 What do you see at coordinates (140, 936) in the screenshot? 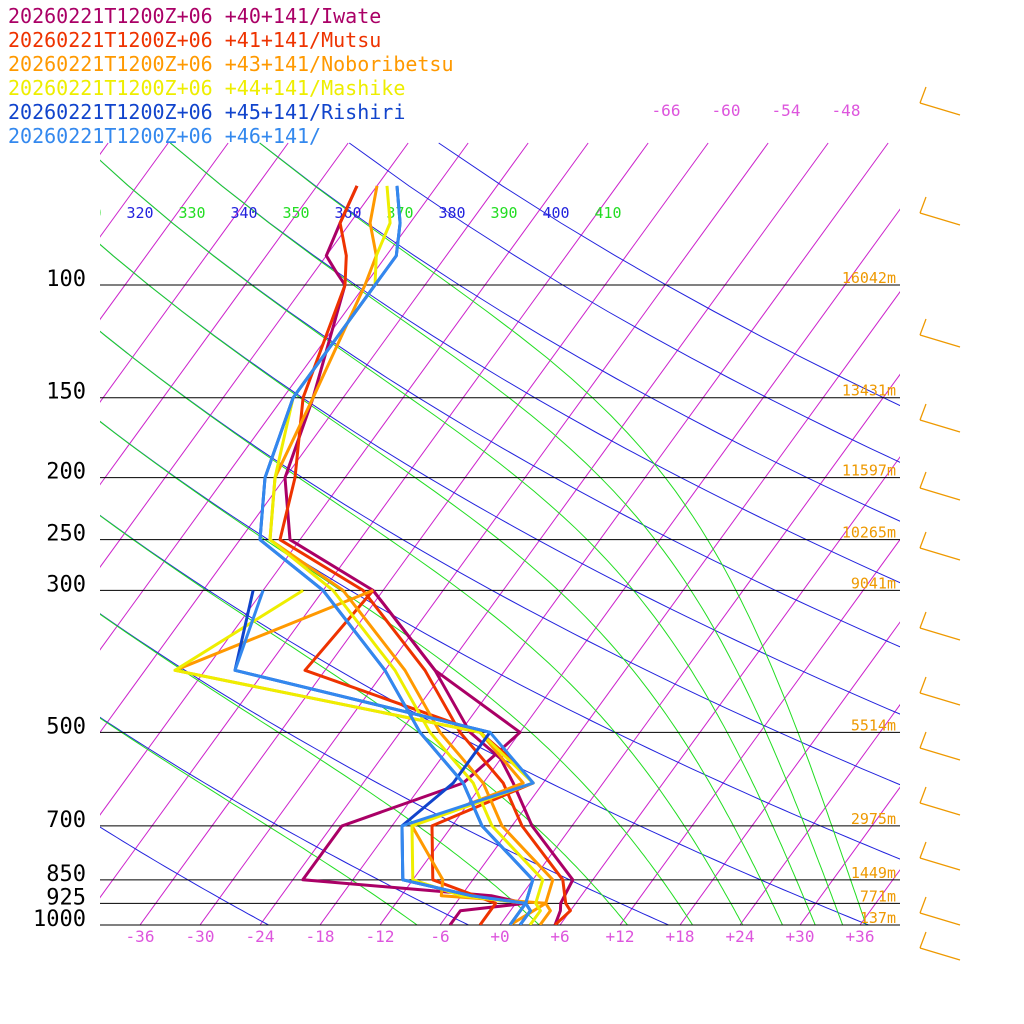
I see `temperature-tick-label: -36` at bounding box center [140, 936].